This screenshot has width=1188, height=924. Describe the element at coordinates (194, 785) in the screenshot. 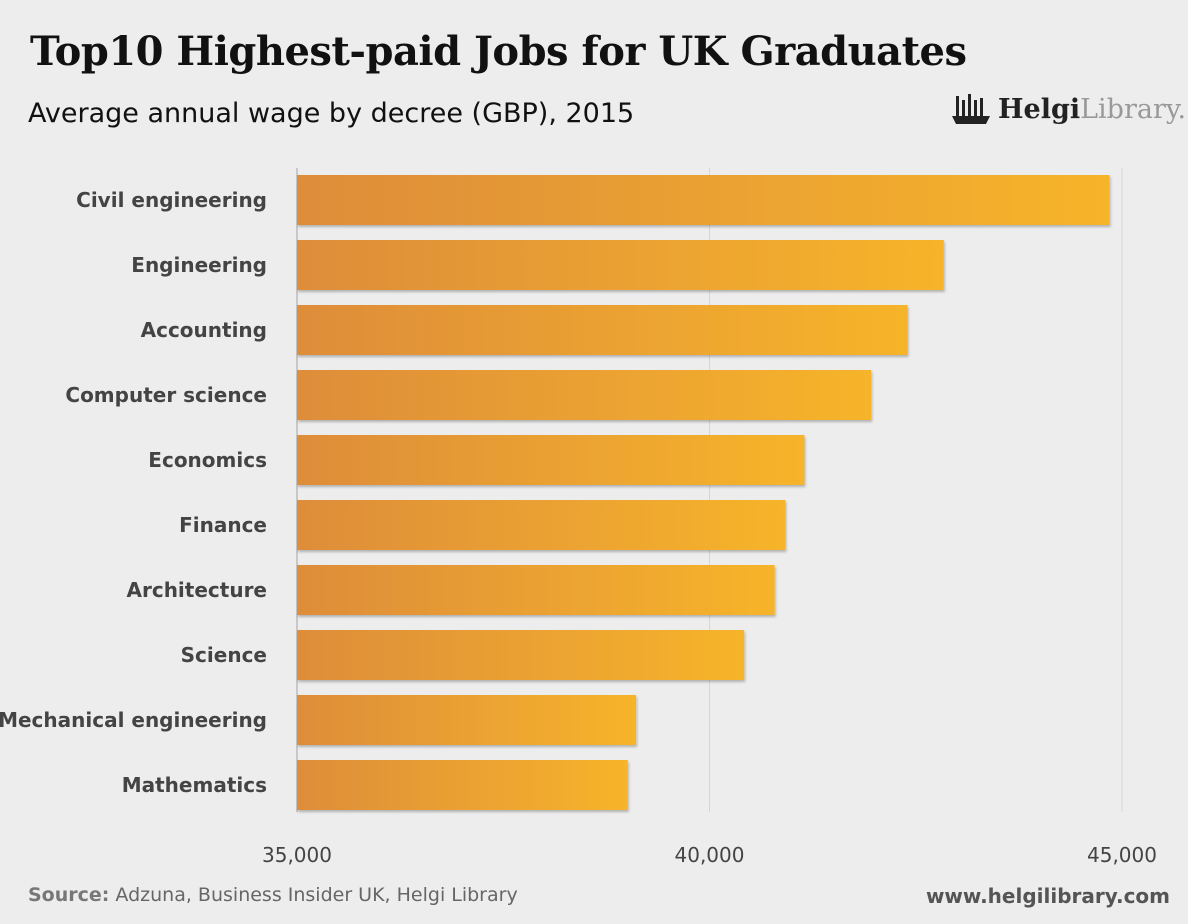

I see `category-label: Mathematics` at that location.